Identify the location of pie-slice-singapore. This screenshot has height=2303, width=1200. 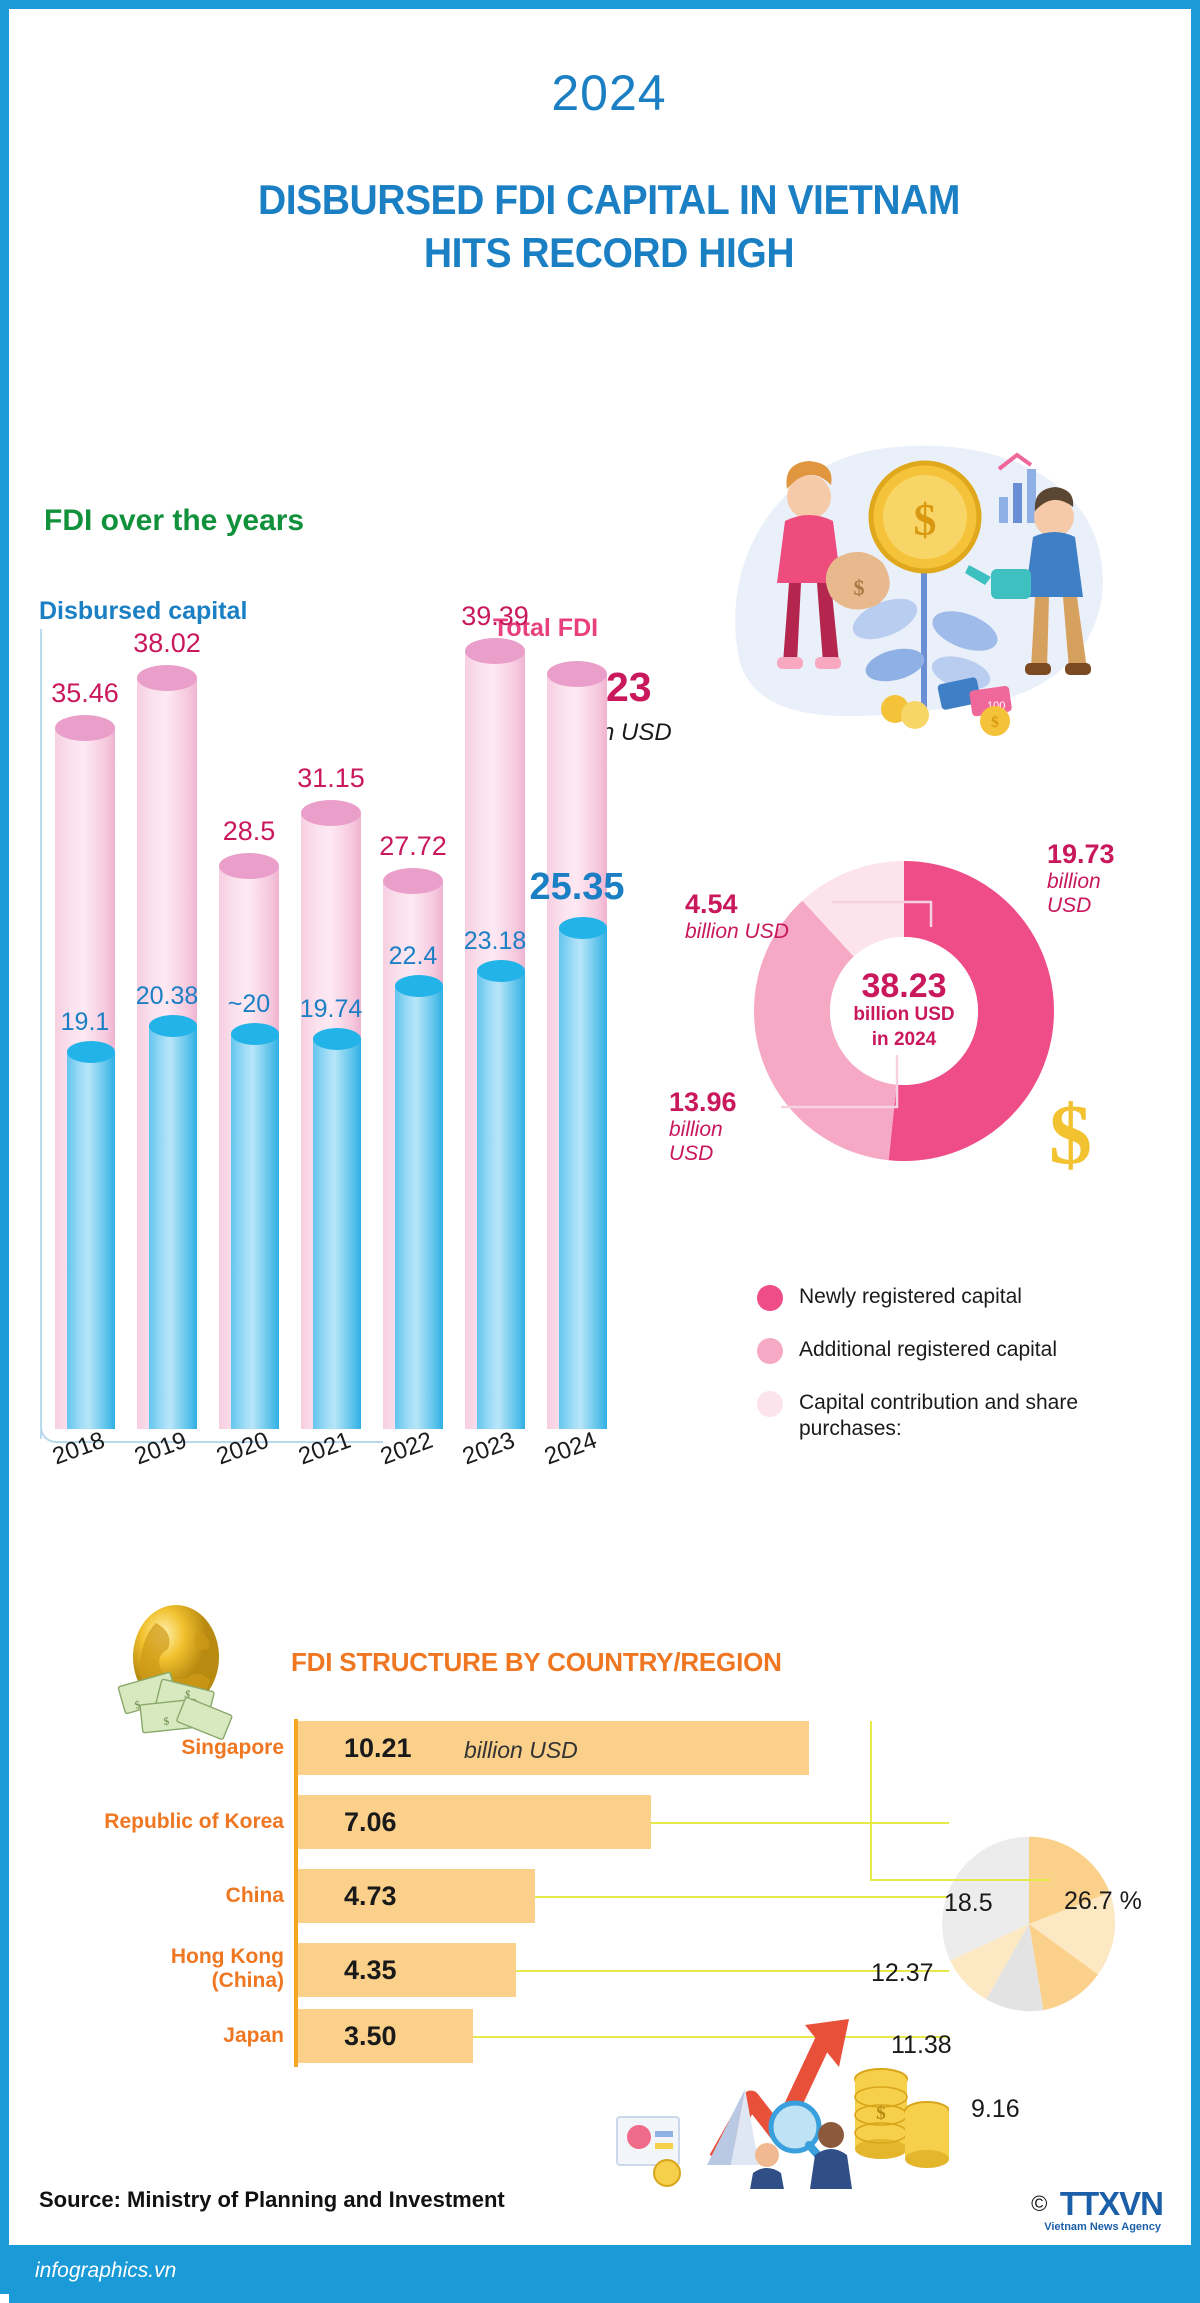
(1069, 1880).